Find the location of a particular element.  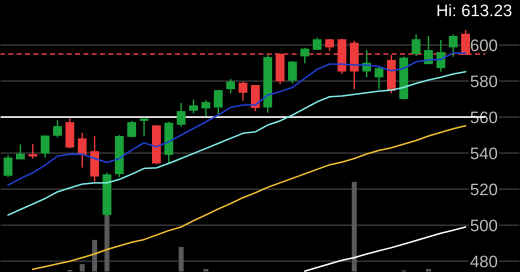

y-tick-label: 480 is located at coordinates (484, 262).